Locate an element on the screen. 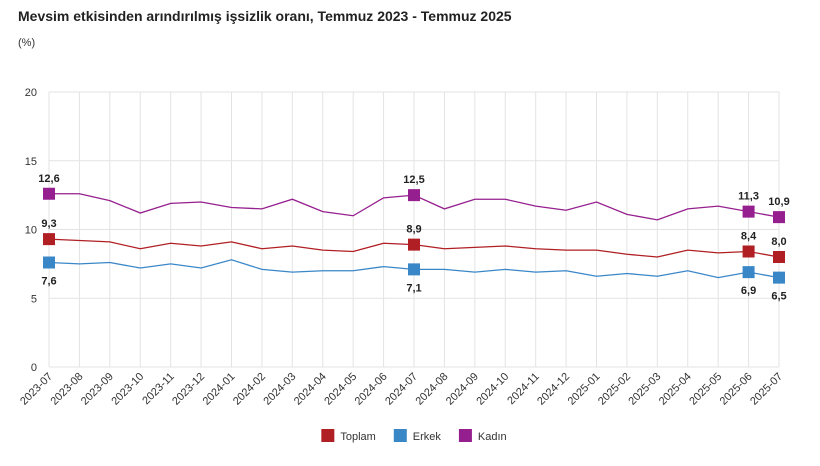  x-tick-label: 2025-06 is located at coordinates (736, 389).